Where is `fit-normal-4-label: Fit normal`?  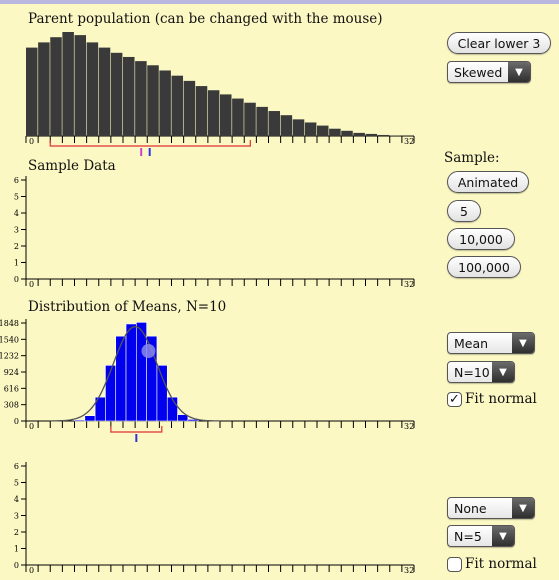 fit-normal-4-label: Fit normal is located at coordinates (501, 564).